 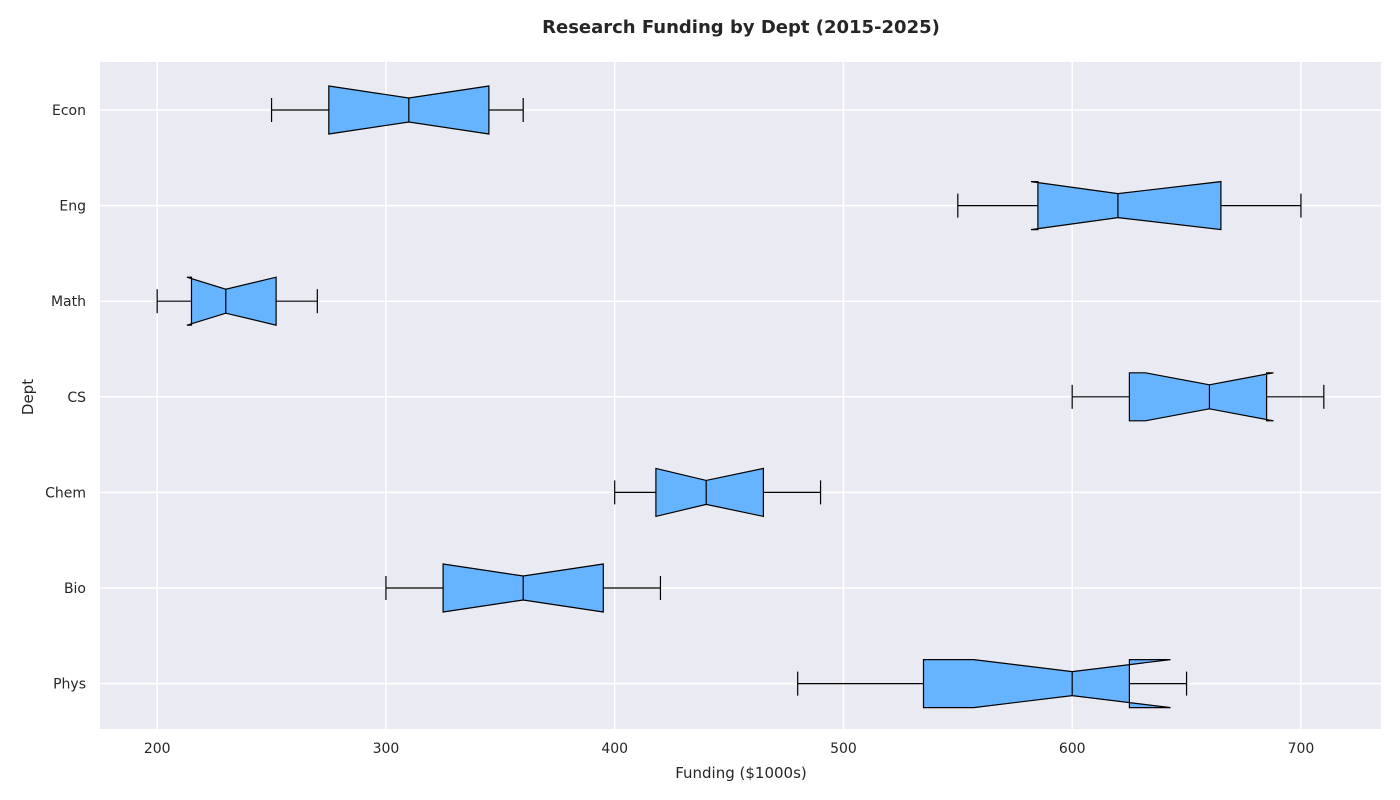 What do you see at coordinates (157, 749) in the screenshot?
I see `x-tick-label: 200` at bounding box center [157, 749].